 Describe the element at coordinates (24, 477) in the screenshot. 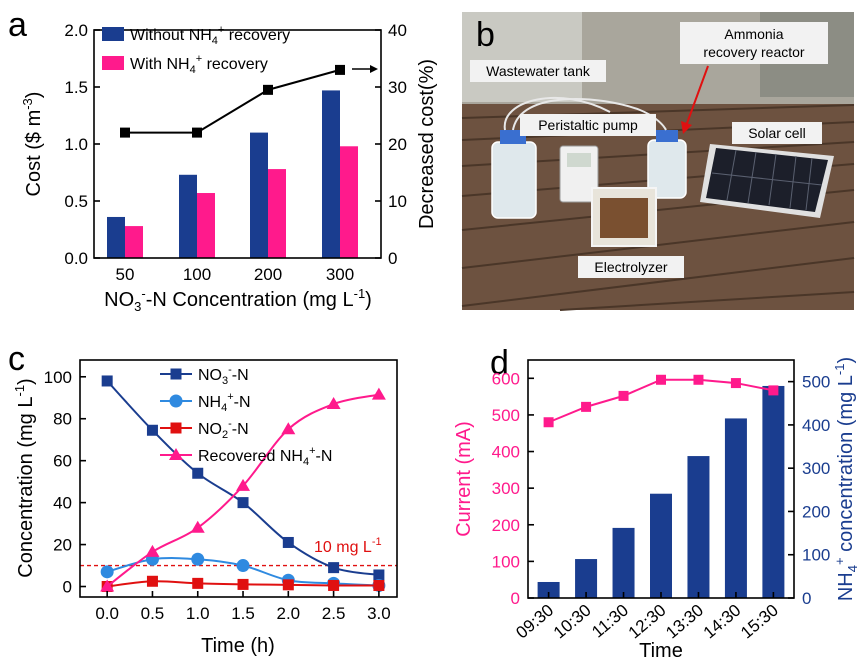

I see `c-ylabel: Concentration (mg L-1)` at that location.